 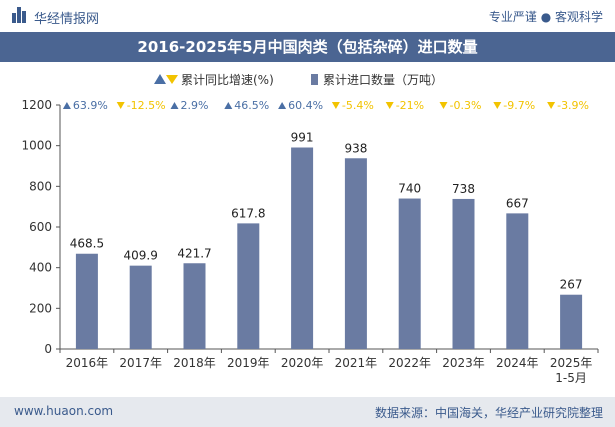 I want to click on bar-value-label: 267, so click(x=571, y=285).